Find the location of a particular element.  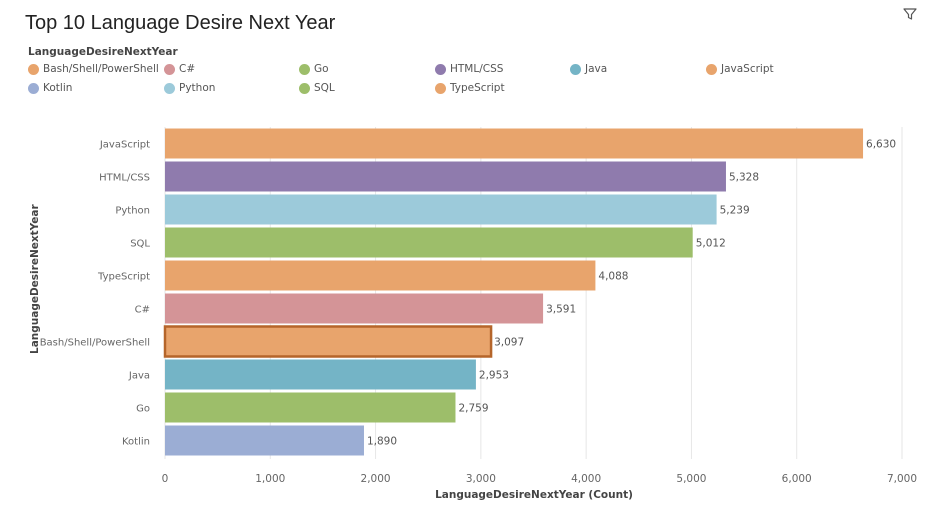

legend-label: Python is located at coordinates (197, 88).